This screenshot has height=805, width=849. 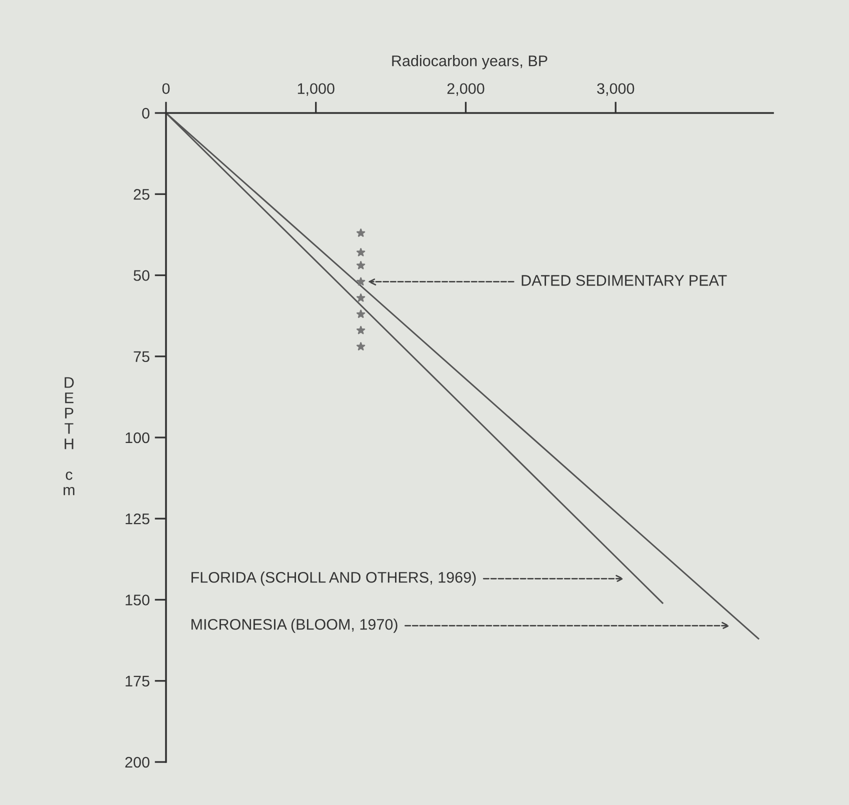 I want to click on annotation: DATED SEDIMENTARY PEAT, so click(x=624, y=280).